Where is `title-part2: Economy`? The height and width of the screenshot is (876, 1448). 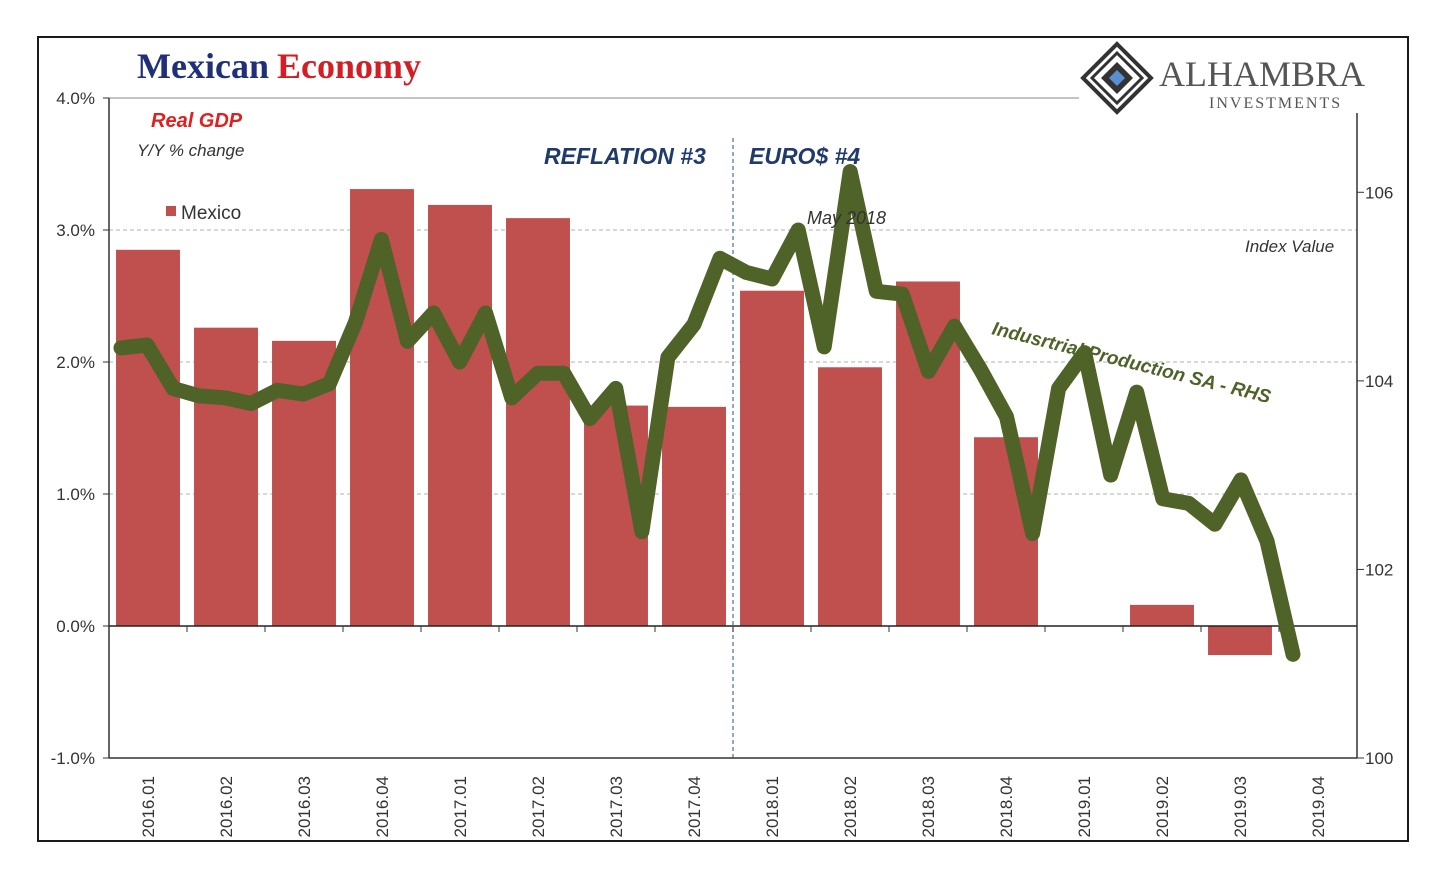
title-part2: Economy is located at coordinates (349, 66).